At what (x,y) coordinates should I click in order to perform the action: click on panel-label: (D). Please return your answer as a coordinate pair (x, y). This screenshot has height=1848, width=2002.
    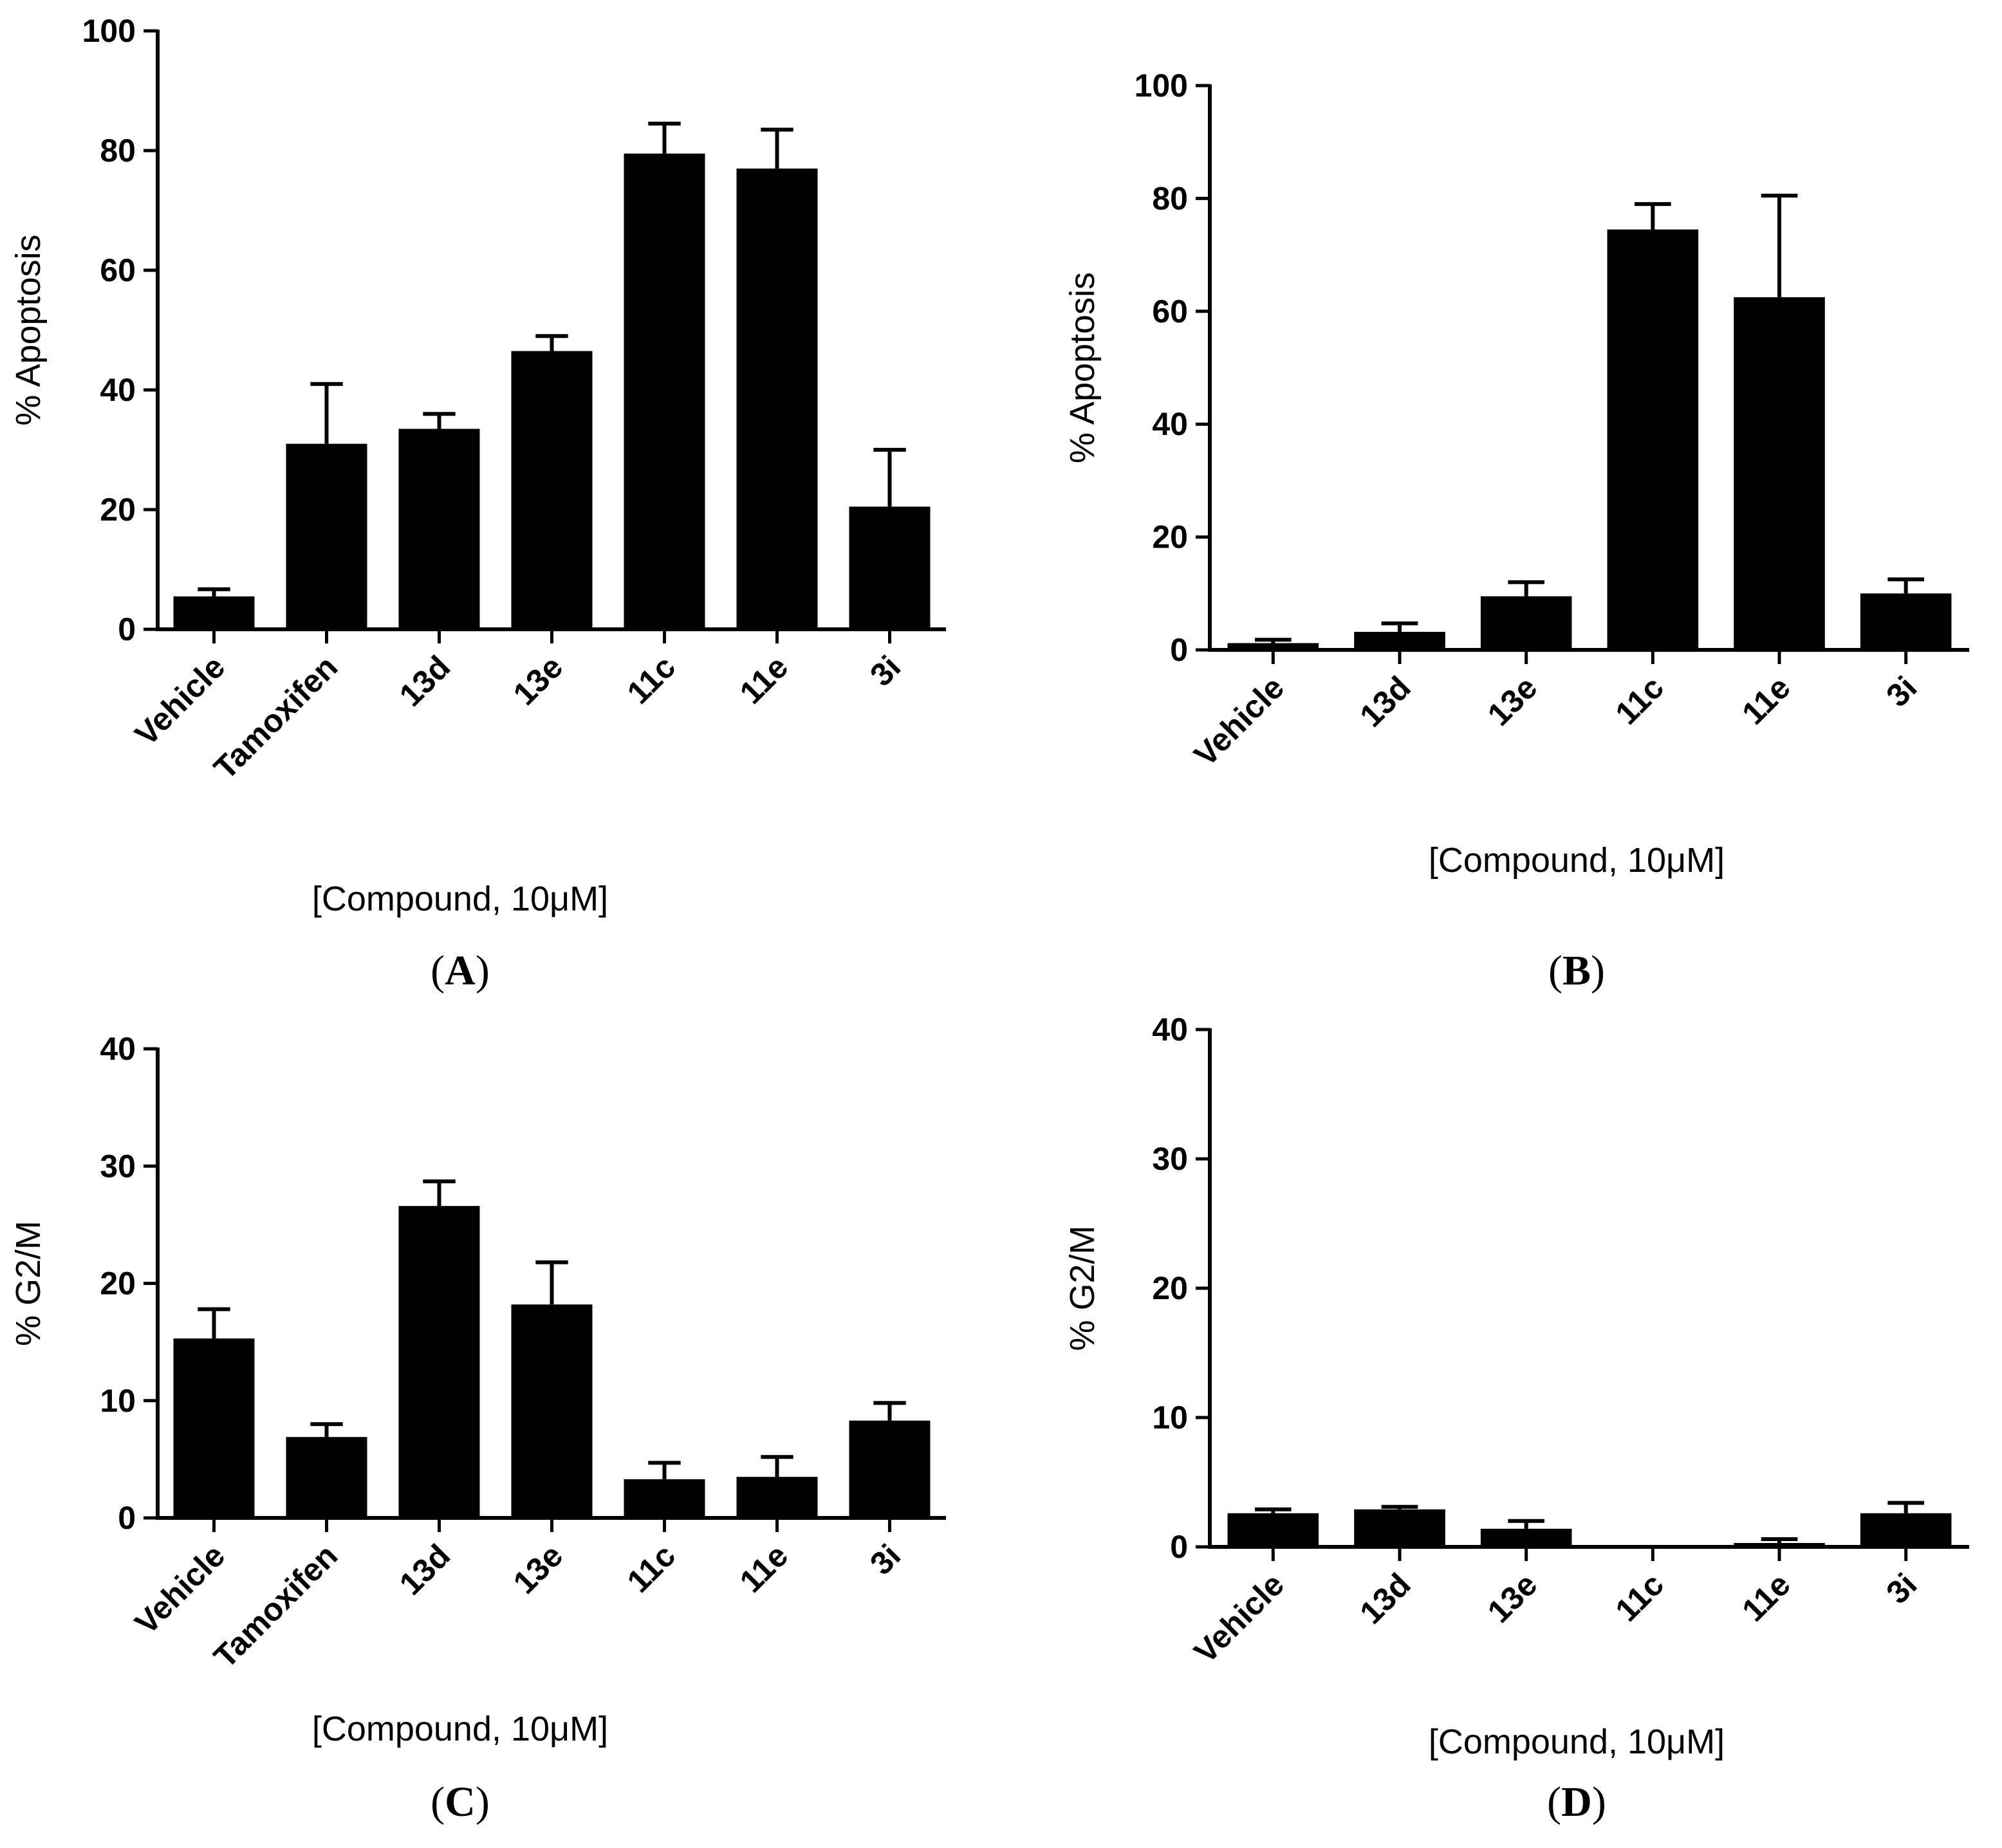
    Looking at the image, I should click on (1576, 1802).